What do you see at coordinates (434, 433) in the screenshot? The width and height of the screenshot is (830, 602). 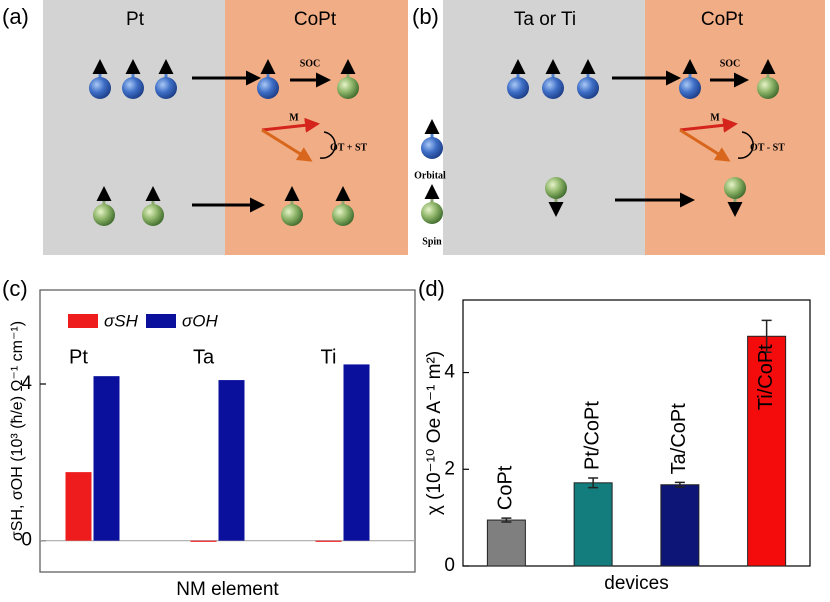 I see `y-axis-label: χ (10⁻¹⁰ Oe A⁻¹ m²)` at bounding box center [434, 433].